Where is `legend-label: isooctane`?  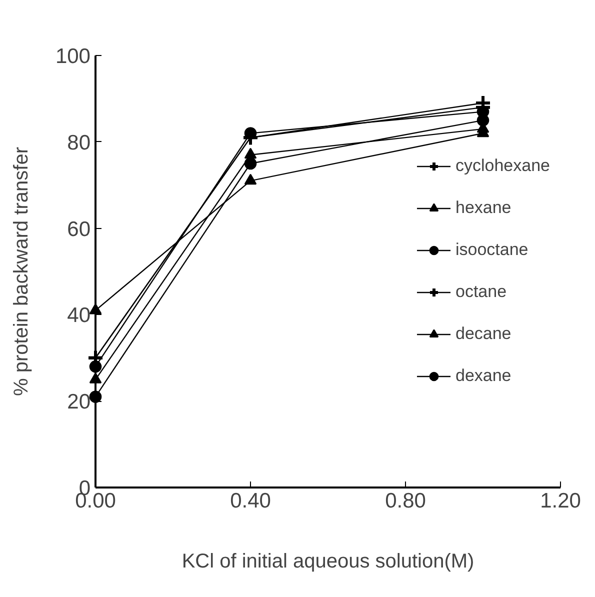 legend-label: isooctane is located at coordinates (491, 250).